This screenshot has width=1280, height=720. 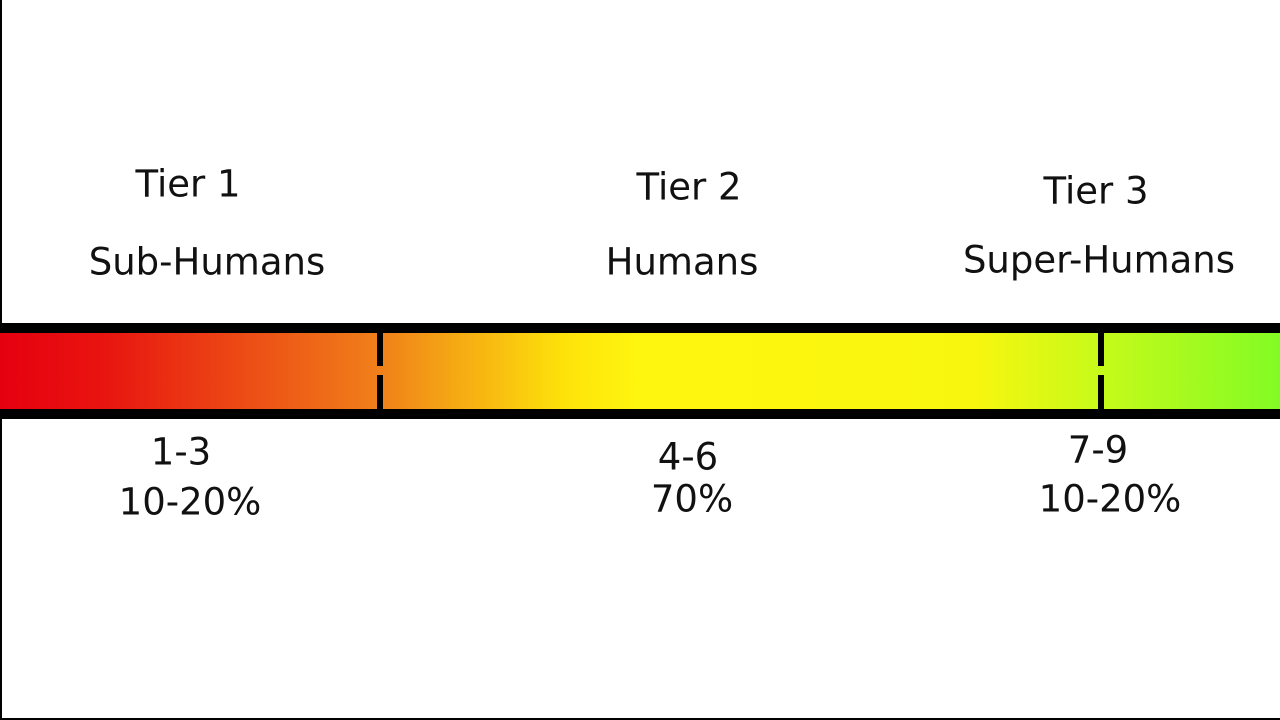 I want to click on tier-range: 4-6, so click(x=688, y=457).